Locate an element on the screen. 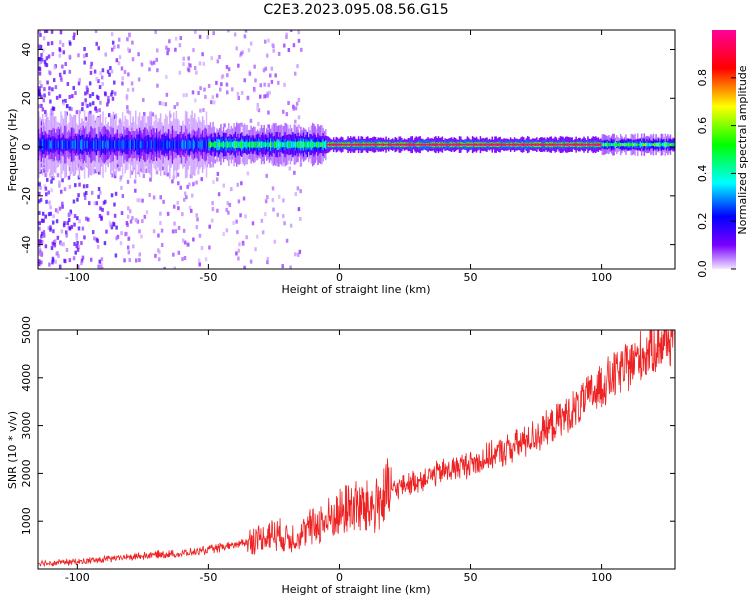 This screenshot has width=750, height=600. chart-title: C2E3.2023.095.08.56.G15 is located at coordinates (355, 10).